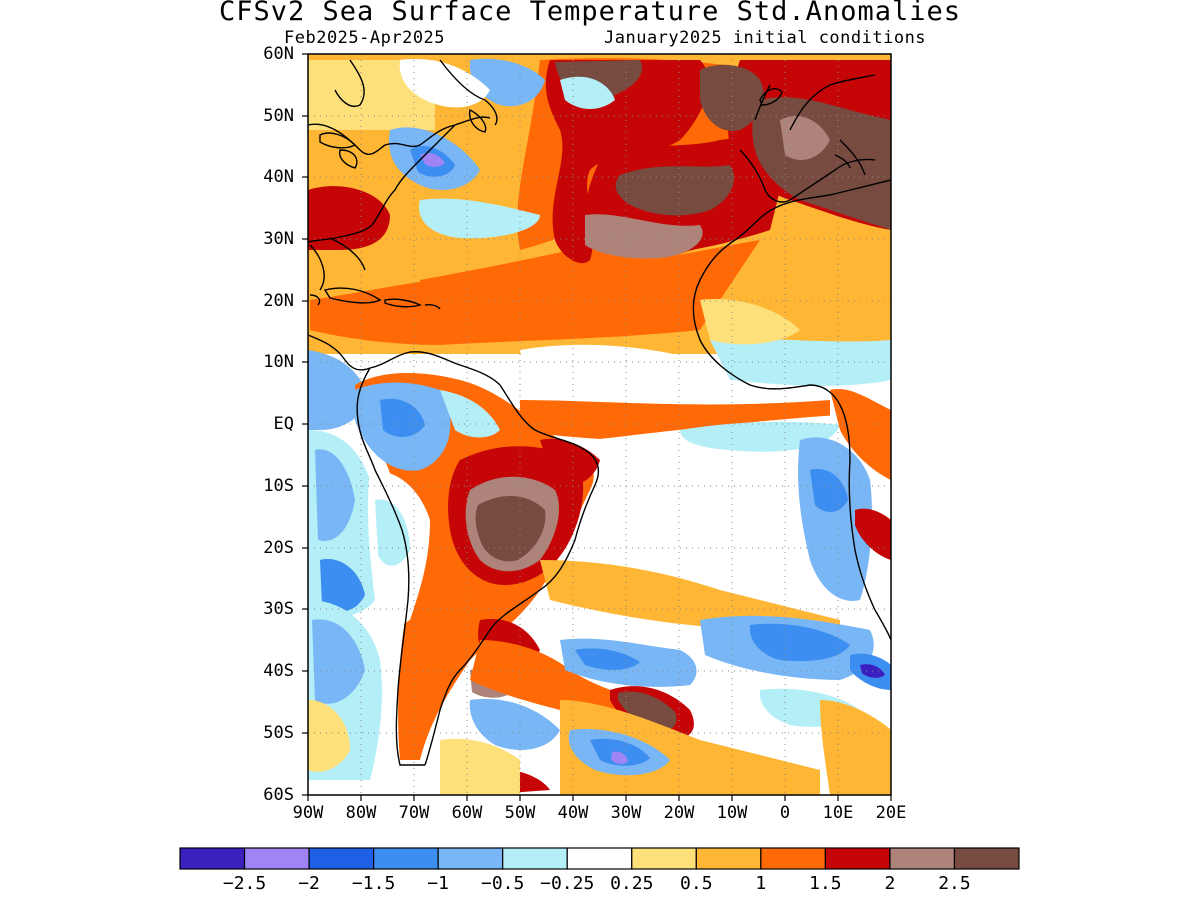 This screenshot has width=1200, height=900. I want to click on colorbar-label: 2, so click(890, 883).